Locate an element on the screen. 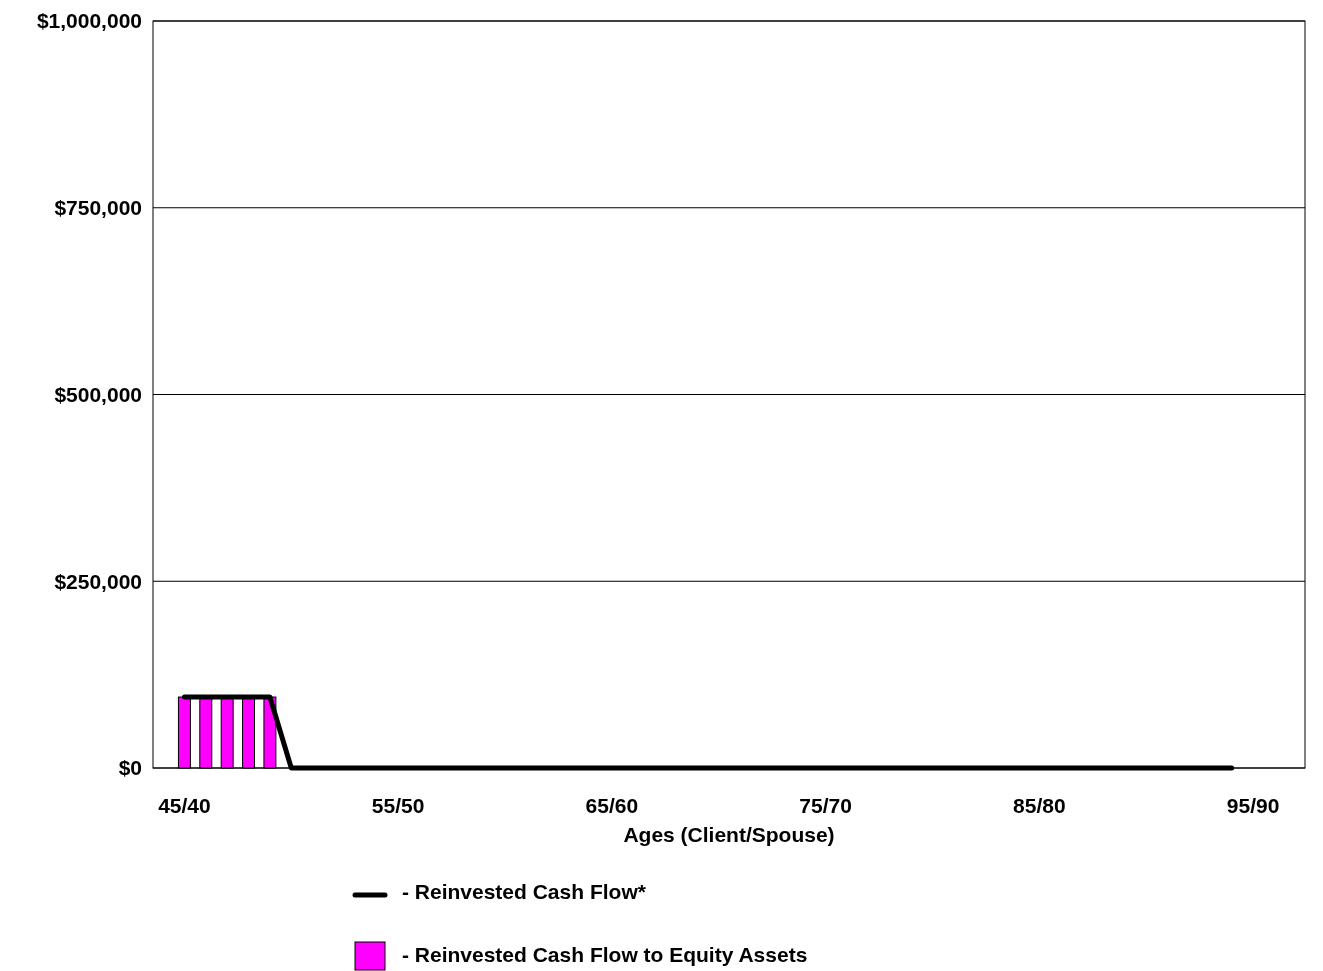 The height and width of the screenshot is (971, 1323). x-tick-label: 55/50 is located at coordinates (398, 805).